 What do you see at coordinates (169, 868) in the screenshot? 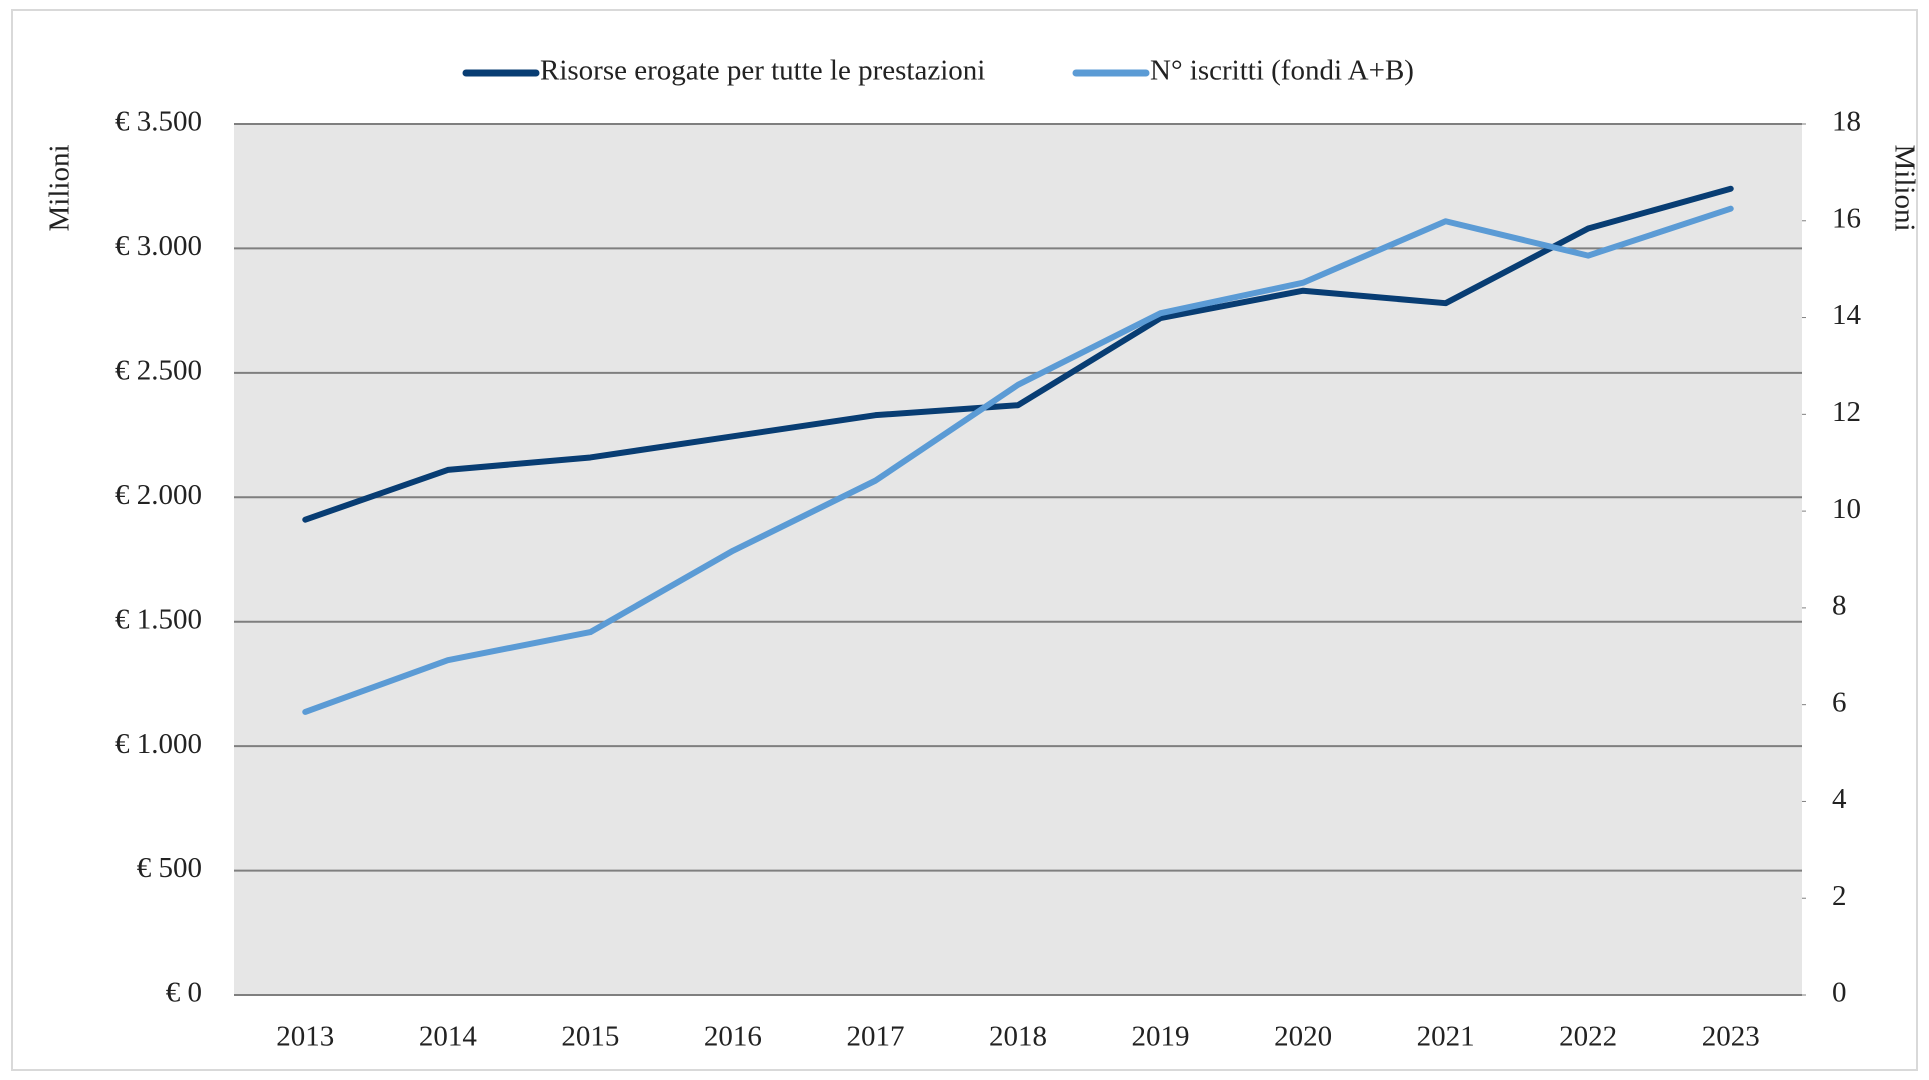
I see `y-tick-label: € 500` at bounding box center [169, 868].